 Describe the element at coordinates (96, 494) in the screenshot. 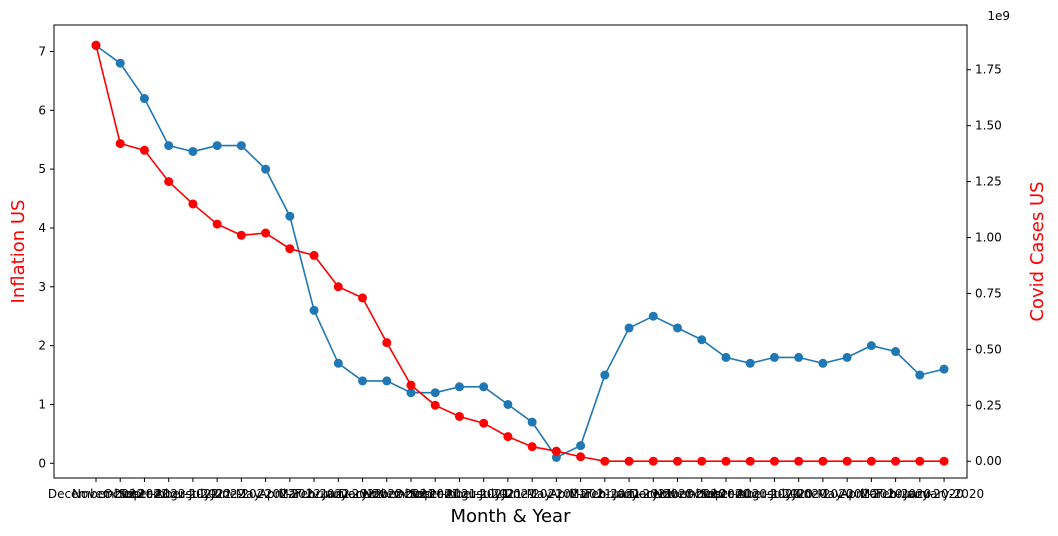

I see `x-tick-label: December-2022` at that location.